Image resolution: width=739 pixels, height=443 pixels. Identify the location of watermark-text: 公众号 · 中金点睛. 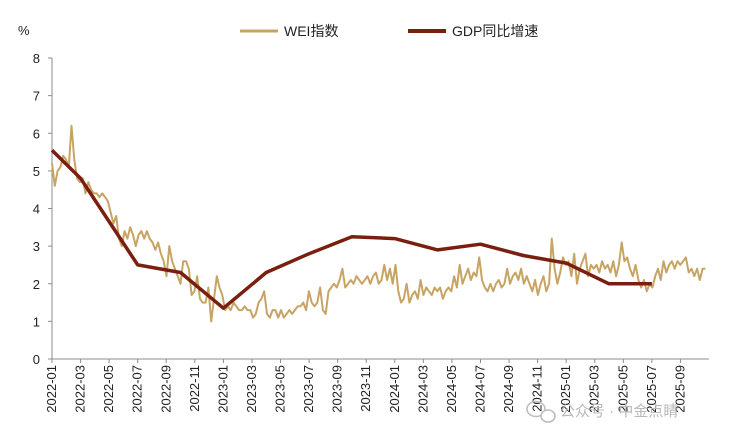
(619, 411).